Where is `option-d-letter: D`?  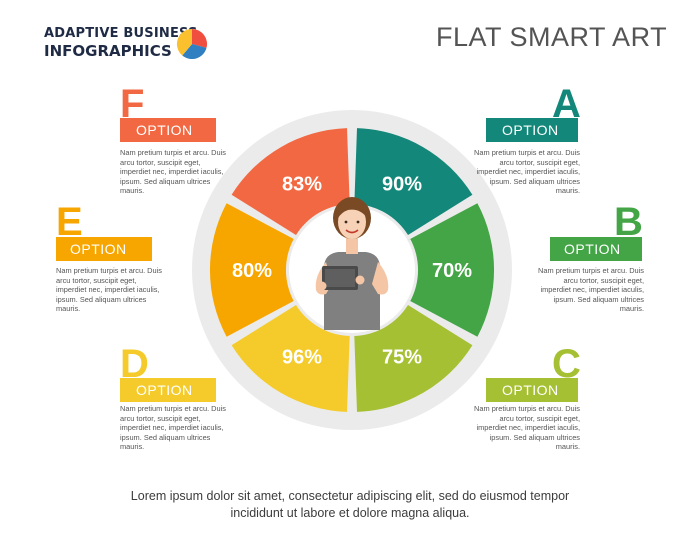 option-d-letter: D is located at coordinates (134, 364).